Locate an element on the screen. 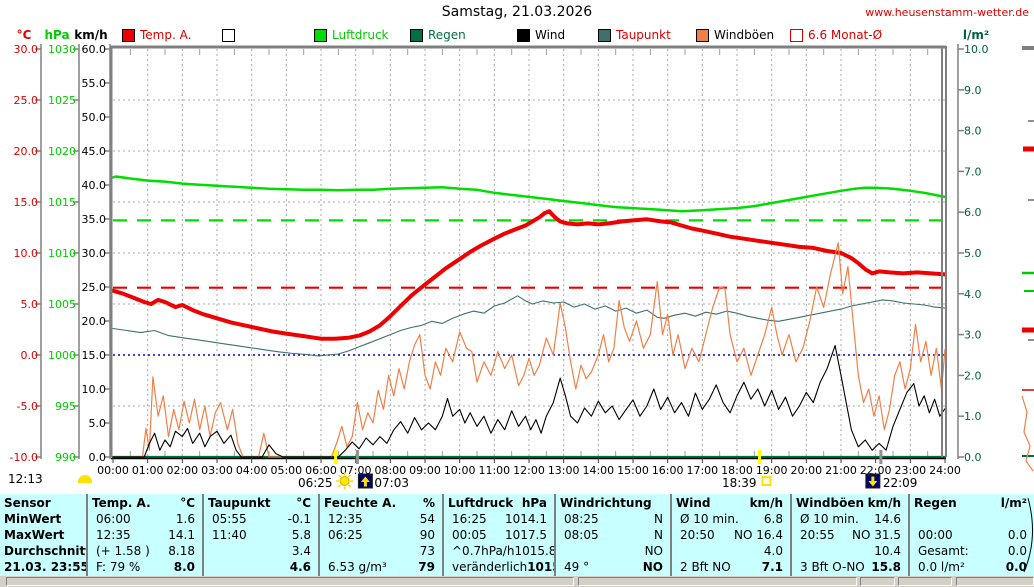  table-row: 20:50 NO 16.4 is located at coordinates (731, 535).